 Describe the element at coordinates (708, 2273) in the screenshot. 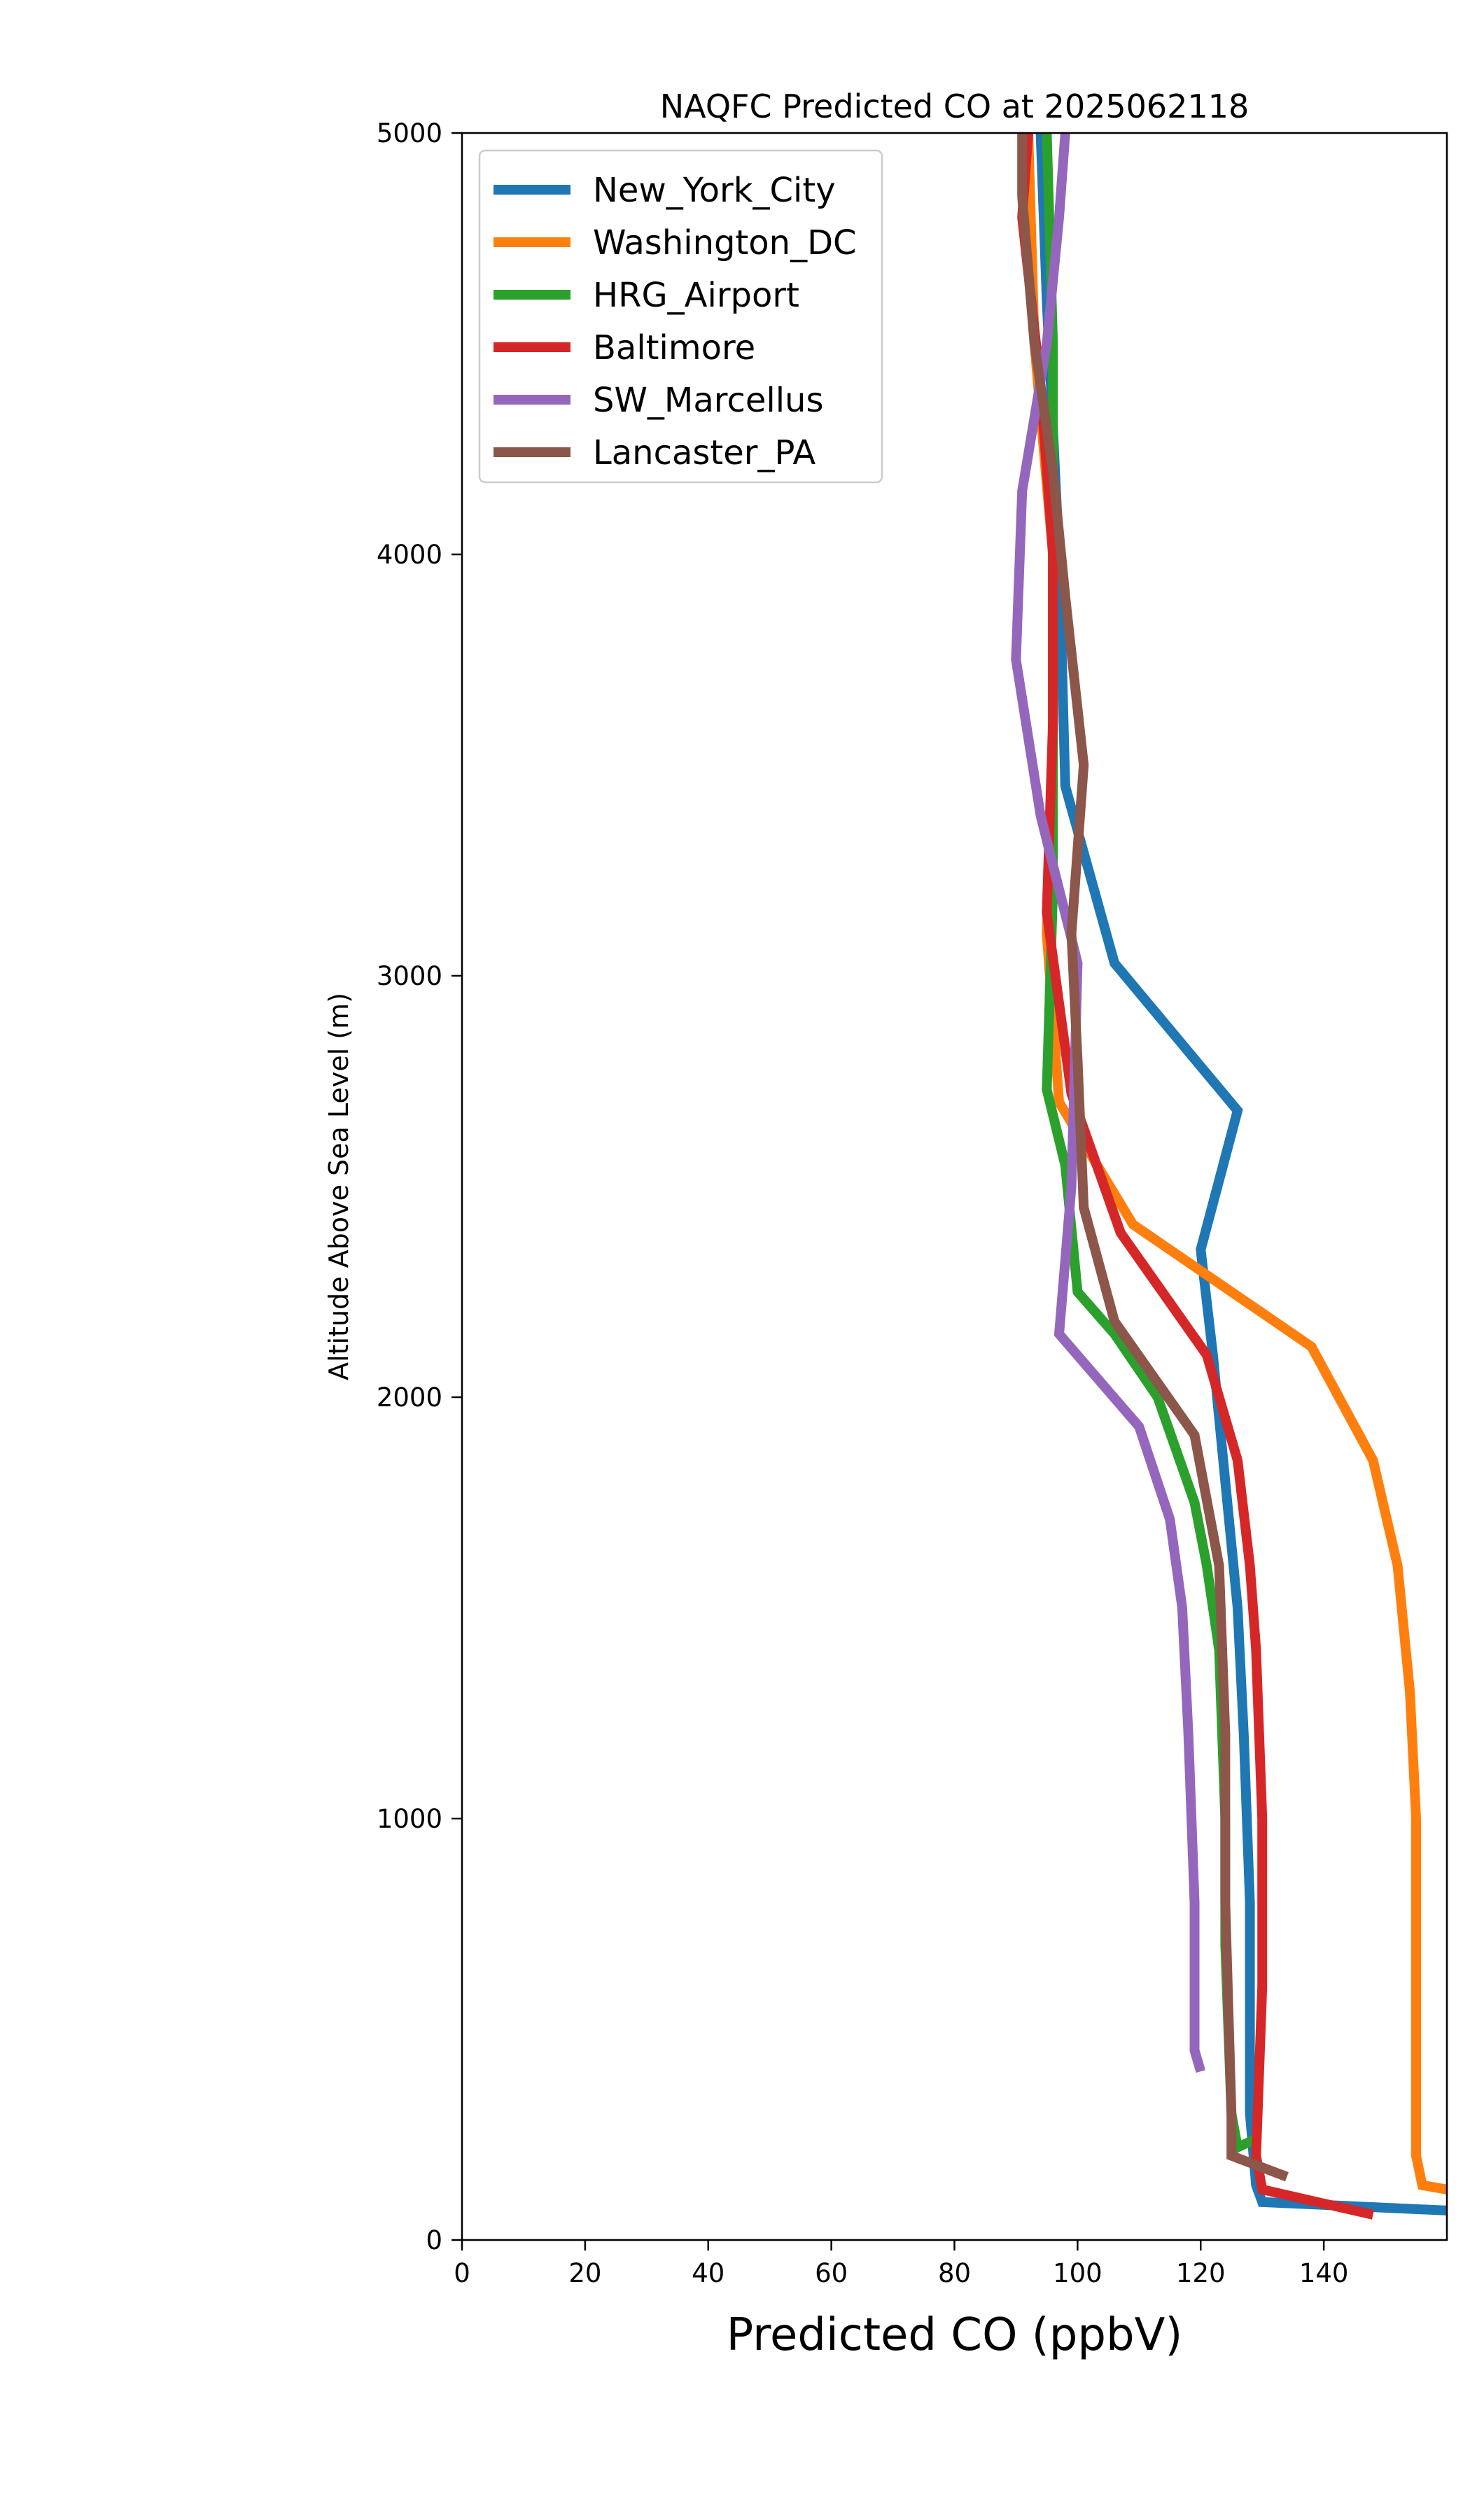

I see `x-tick-label: 40` at that location.